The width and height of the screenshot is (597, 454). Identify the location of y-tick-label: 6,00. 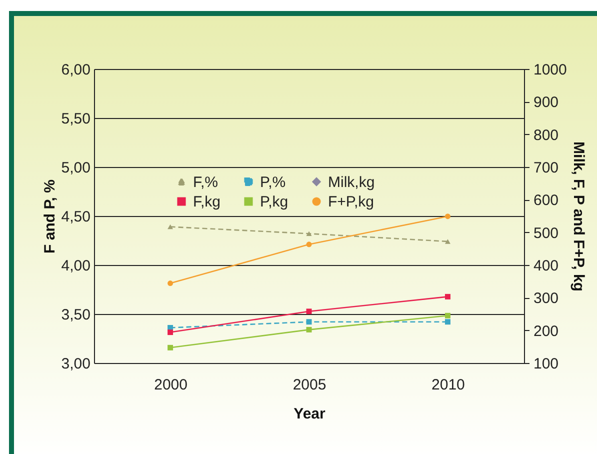
(75, 70).